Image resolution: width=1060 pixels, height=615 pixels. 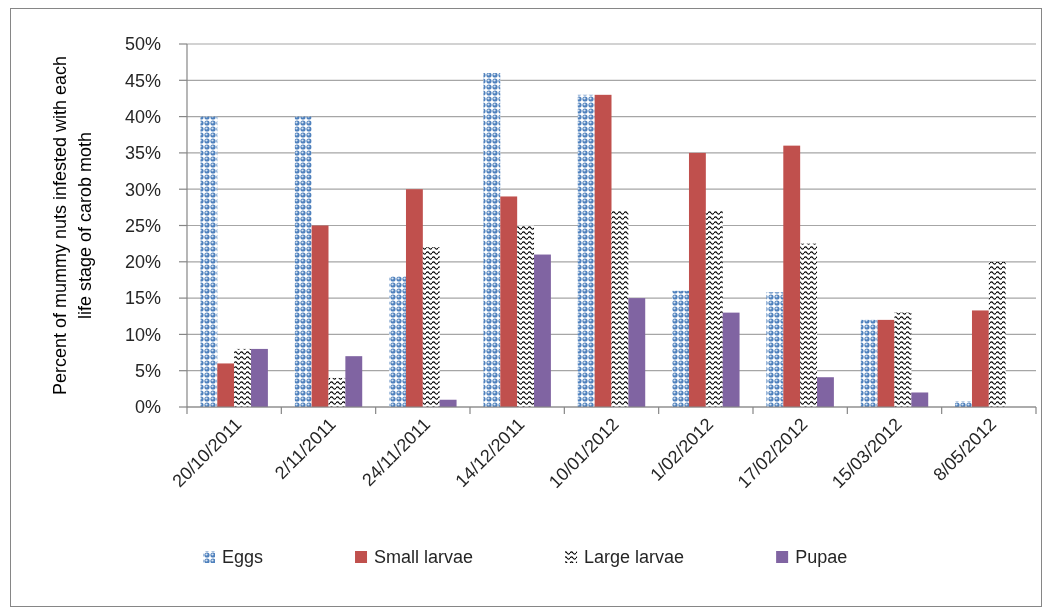 What do you see at coordinates (142, 189) in the screenshot?
I see `y-tick-label: 30%` at bounding box center [142, 189].